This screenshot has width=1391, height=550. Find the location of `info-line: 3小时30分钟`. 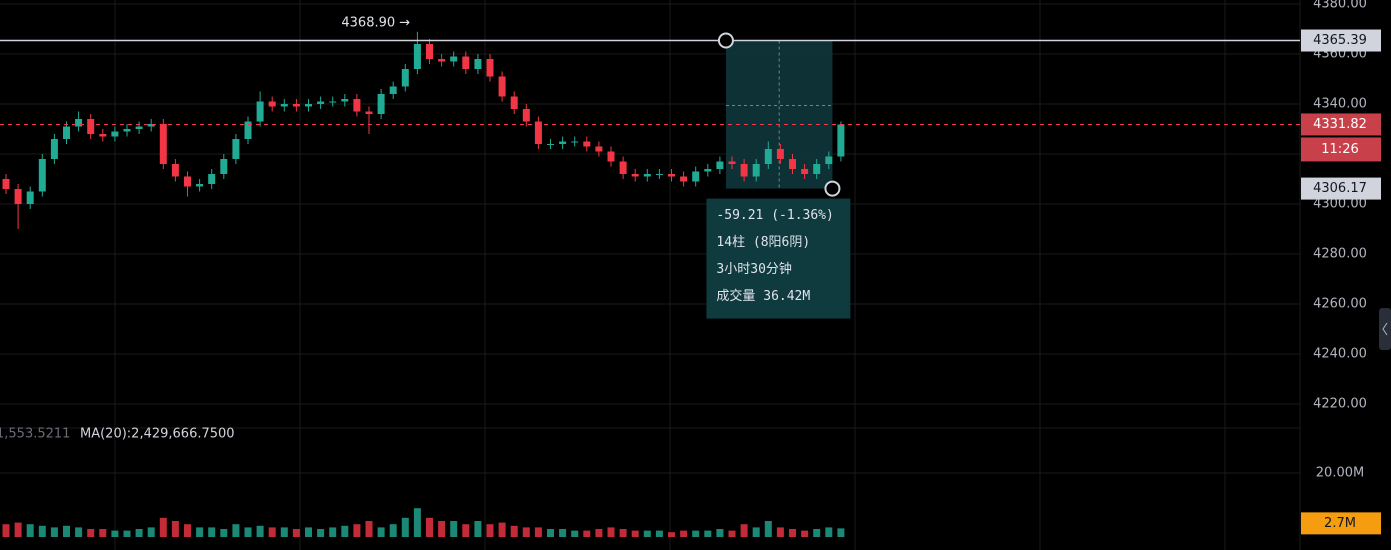

info-line: 3小时30分钟 is located at coordinates (753, 269).